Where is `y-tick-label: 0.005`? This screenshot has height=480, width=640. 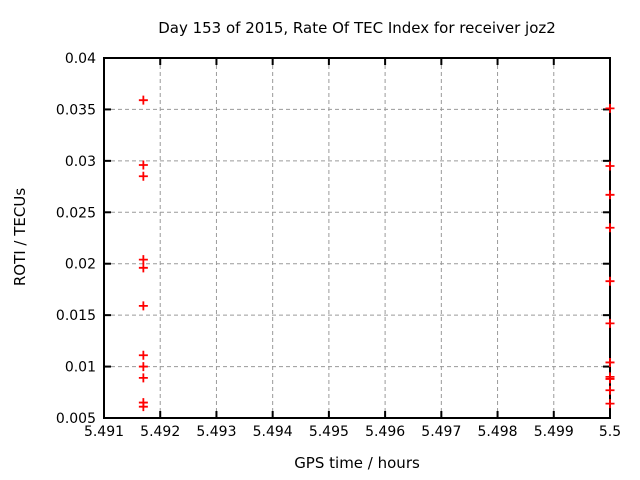 y-tick-label: 0.005 is located at coordinates (76, 419).